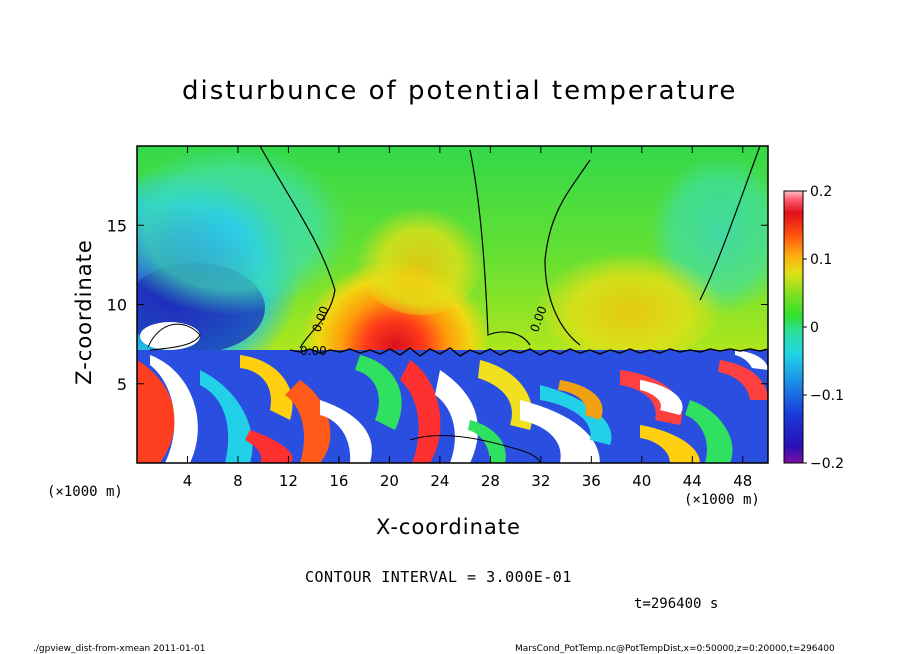 The width and height of the screenshot is (904, 654). Describe the element at coordinates (174, 337) in the screenshot. I see `contour-line-left-core` at that location.